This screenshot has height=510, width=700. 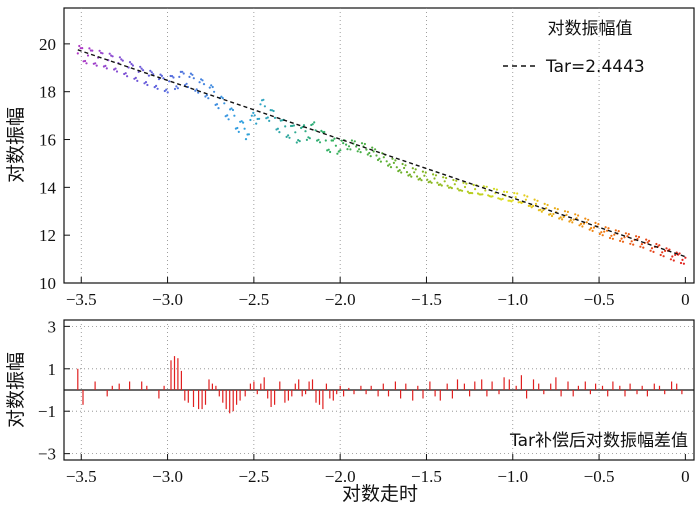 I want to click on top-y-tick-label: 16, so click(x=47, y=140).